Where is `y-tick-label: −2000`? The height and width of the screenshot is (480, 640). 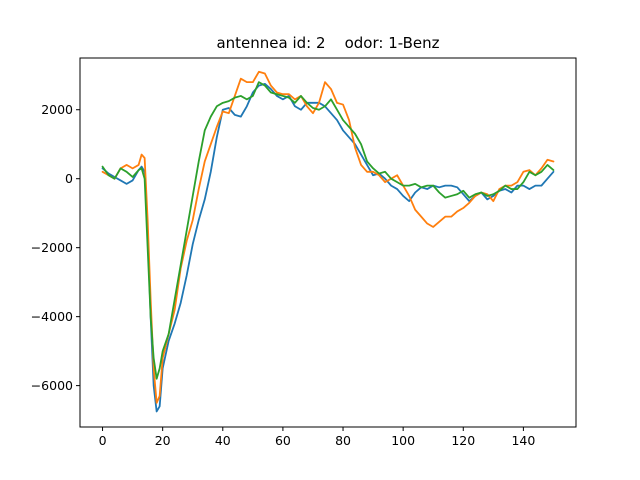
y-tick-label: −2000 is located at coordinates (52, 247).